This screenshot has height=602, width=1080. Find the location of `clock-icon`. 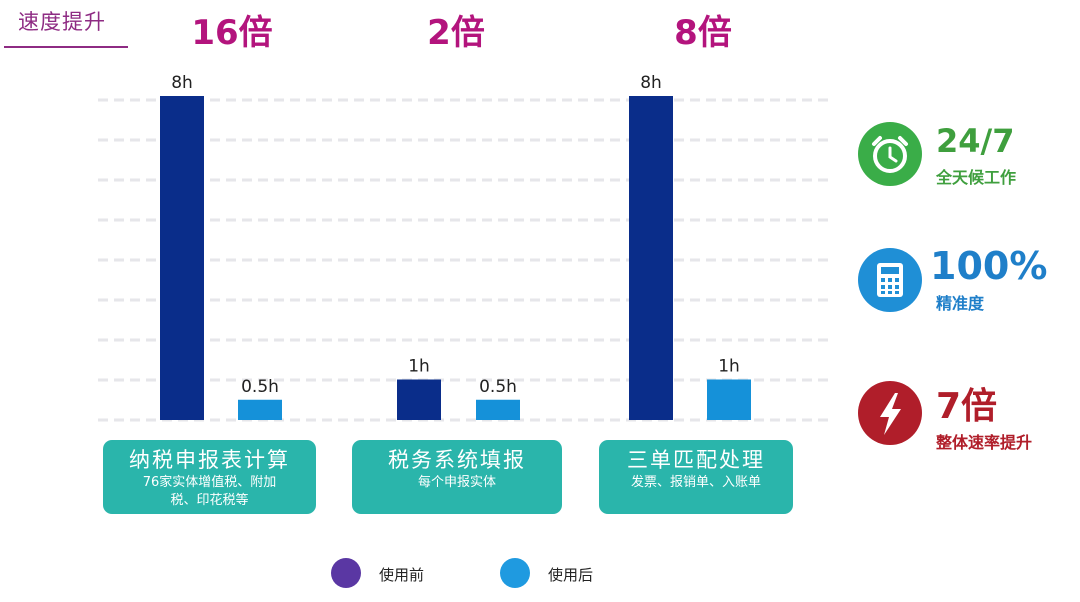

clock-icon is located at coordinates (890, 154).